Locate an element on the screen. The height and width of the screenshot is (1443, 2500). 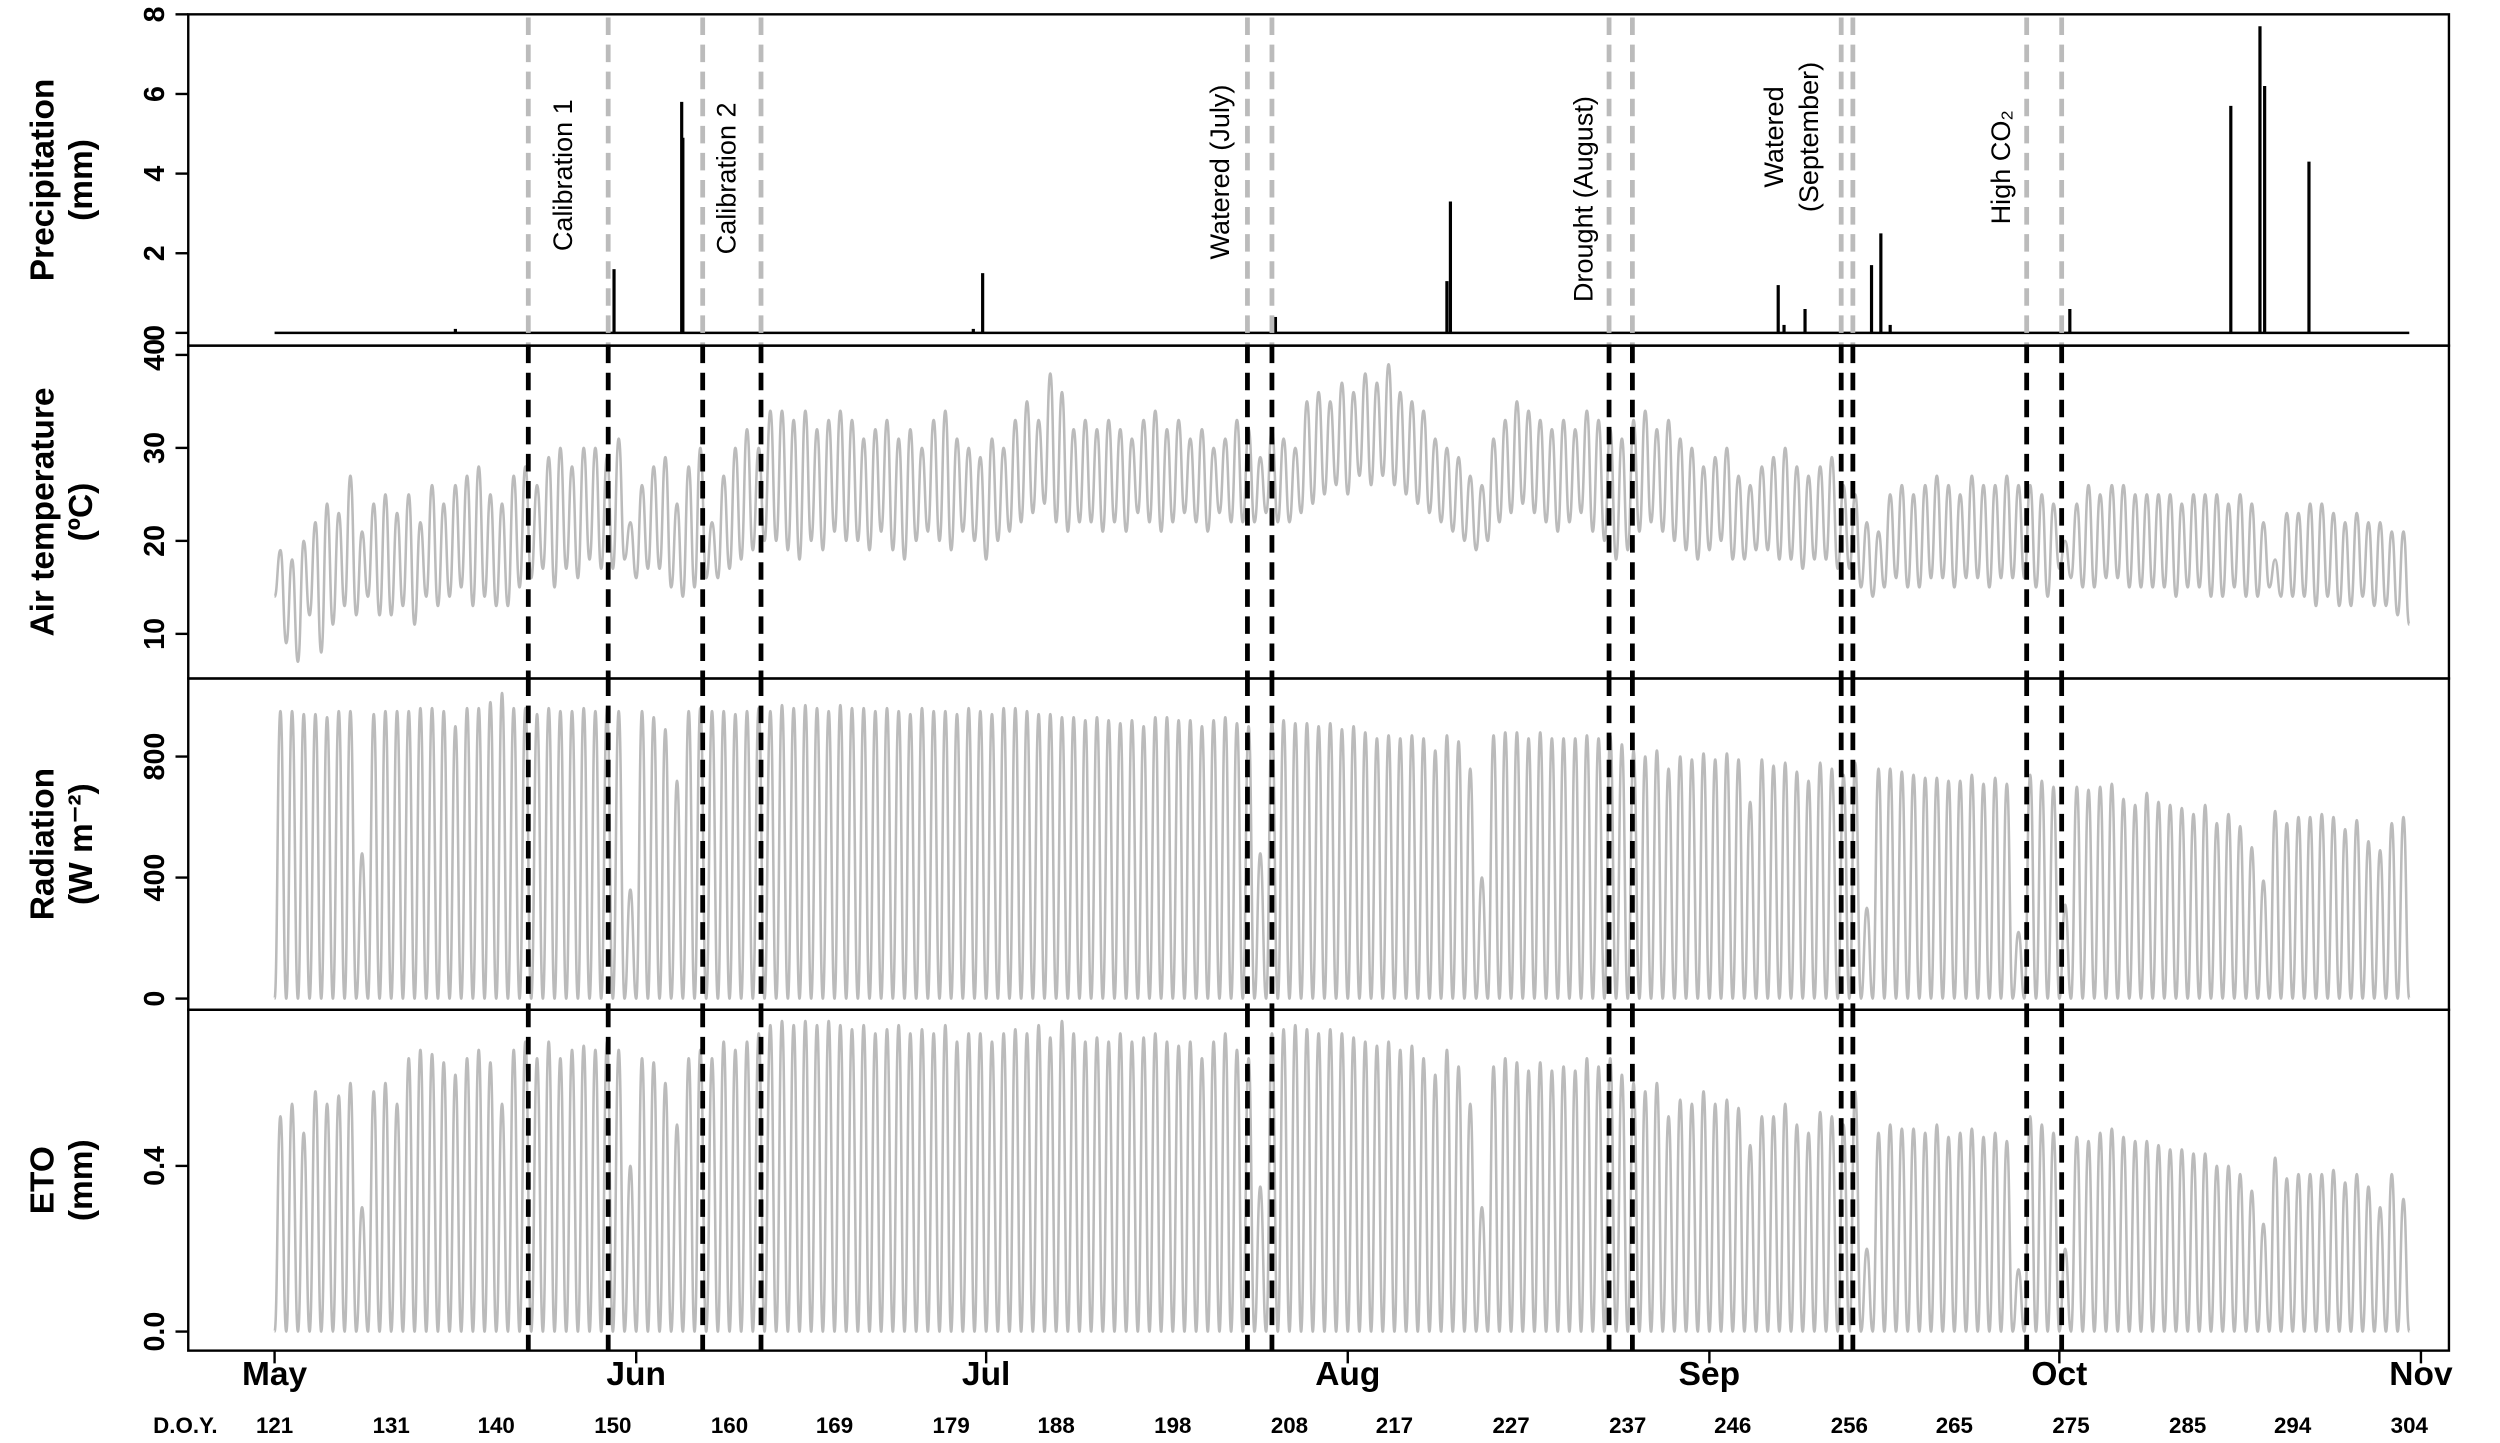
doy-tick-label: 256 is located at coordinates (1849, 1425).